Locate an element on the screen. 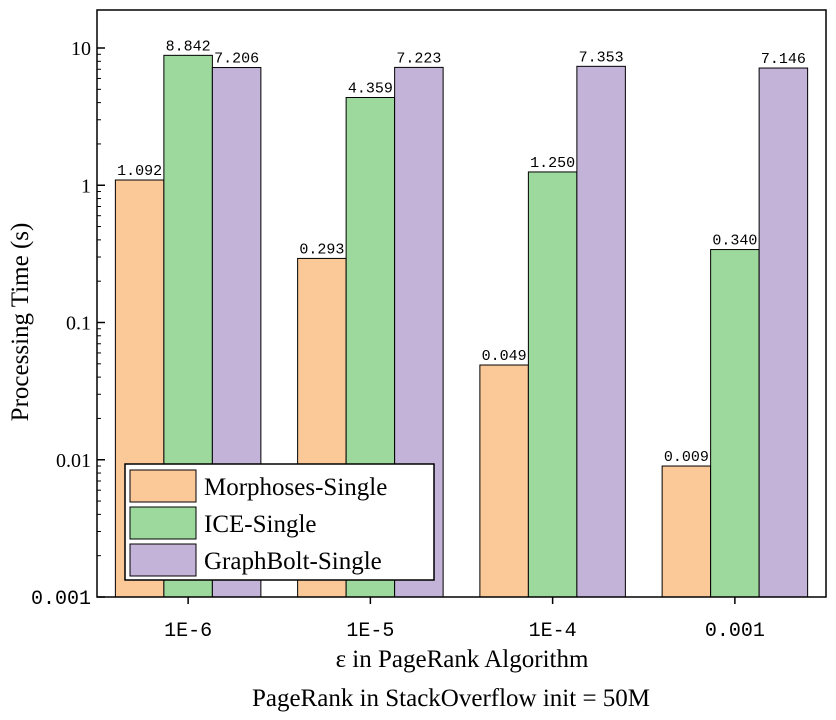 This screenshot has height=720, width=836. data-label: 7.206 is located at coordinates (236, 59).